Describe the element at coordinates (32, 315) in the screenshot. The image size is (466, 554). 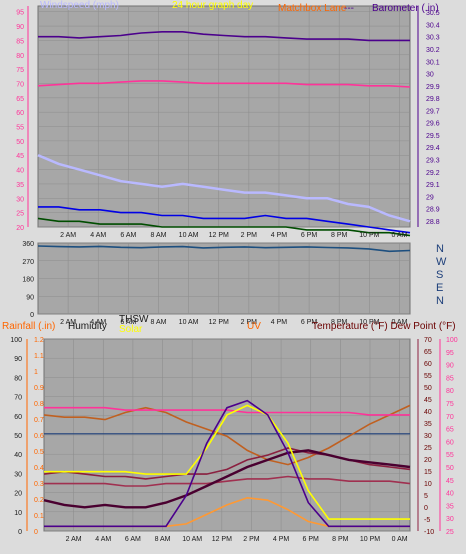
I see `direction-tick-label: 0` at that location.